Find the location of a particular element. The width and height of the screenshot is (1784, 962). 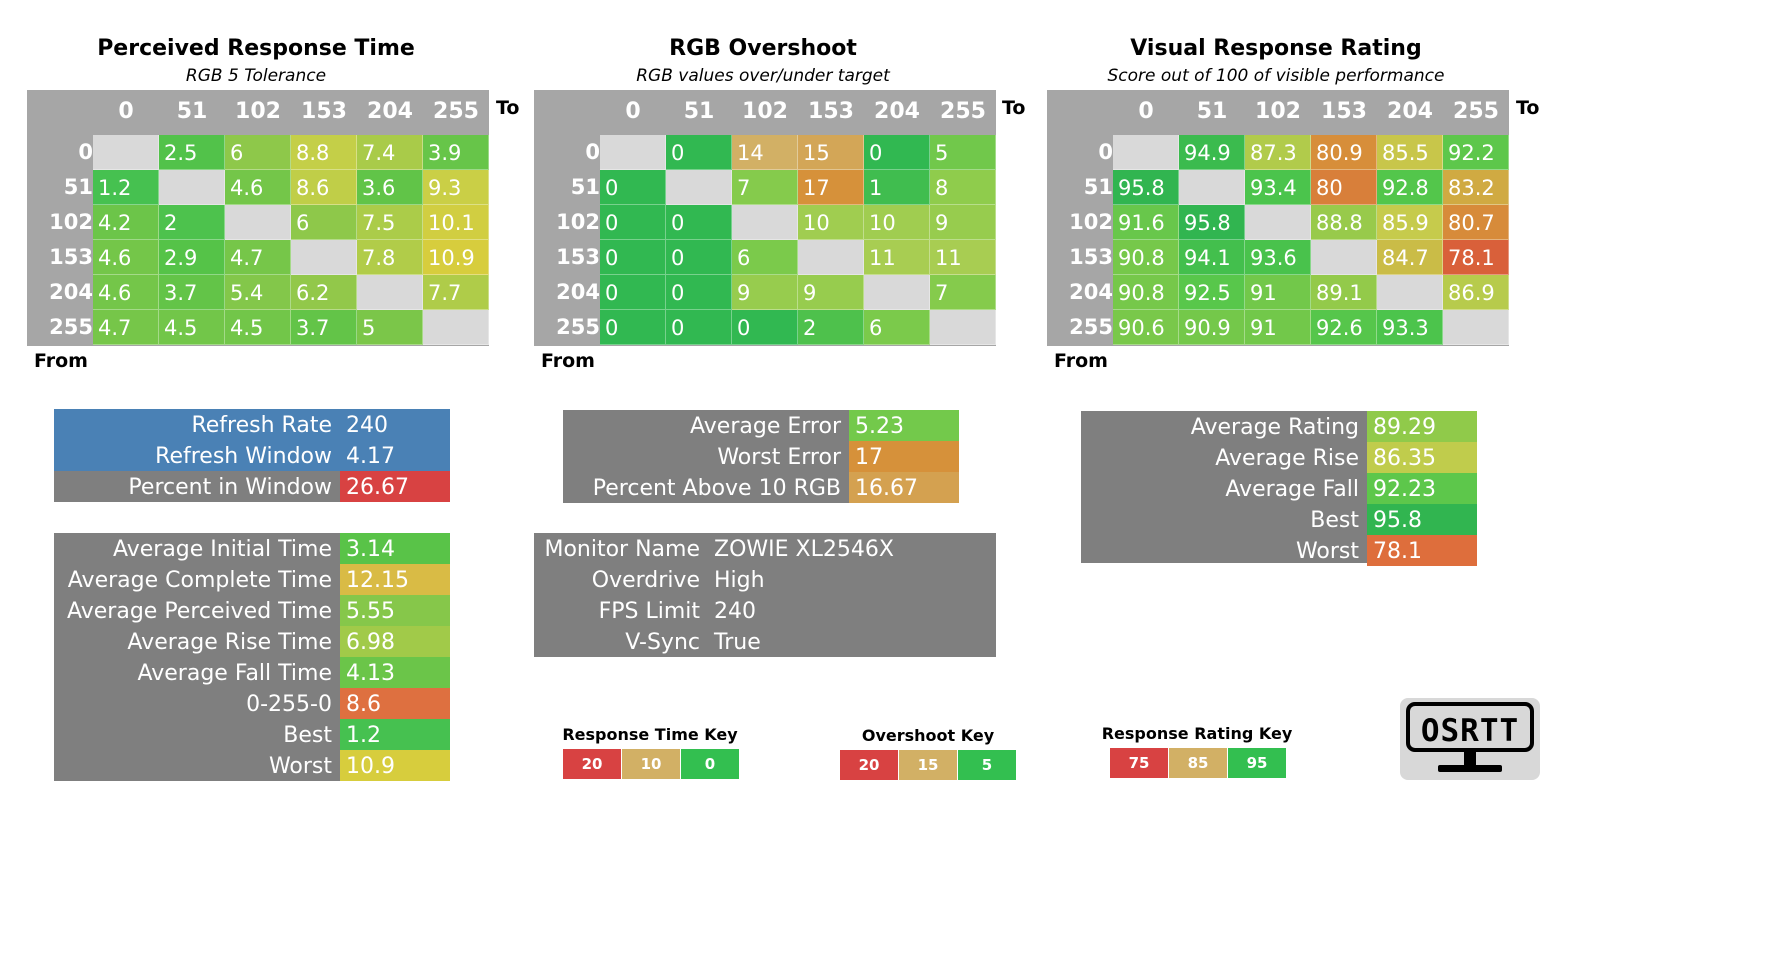

stat-value: 16.67 is located at coordinates (904, 487).